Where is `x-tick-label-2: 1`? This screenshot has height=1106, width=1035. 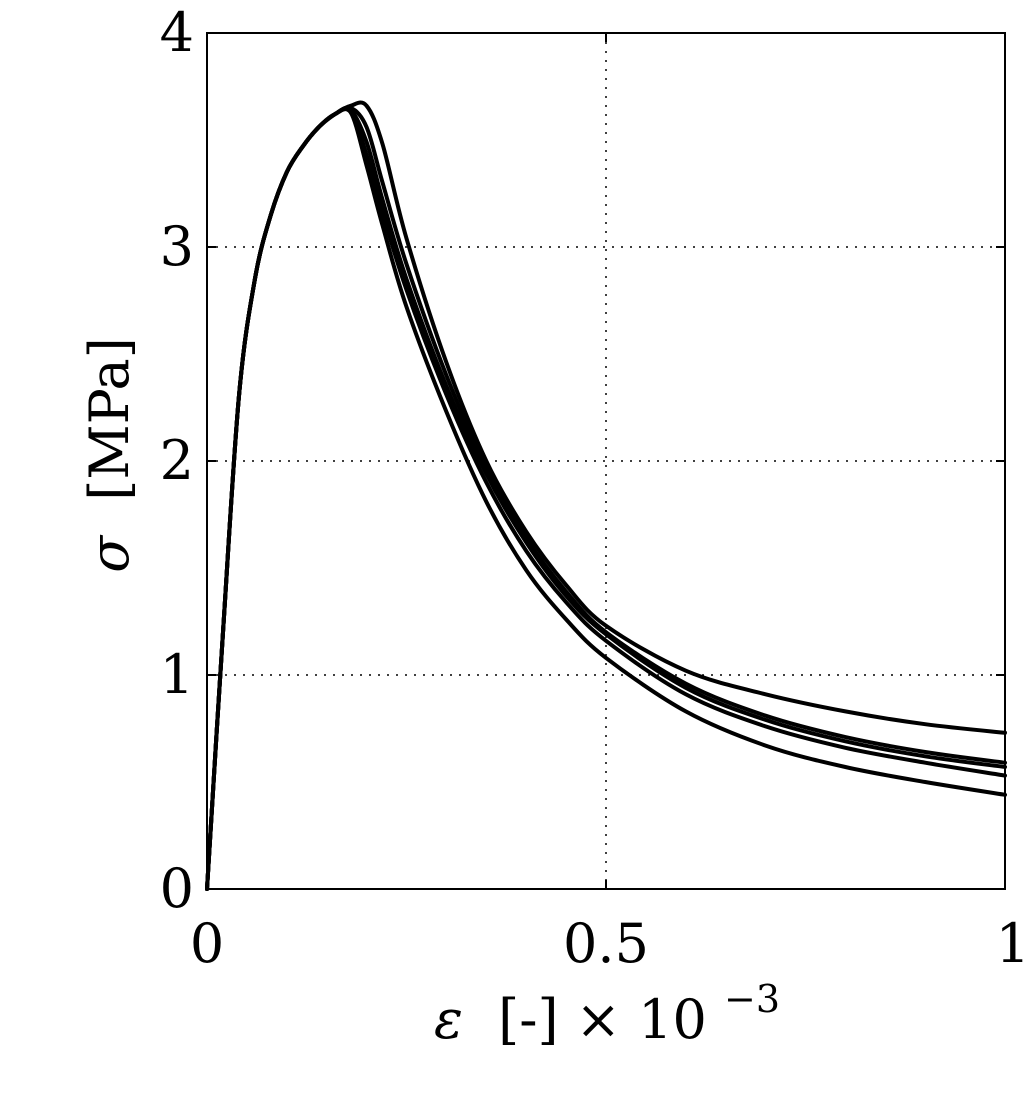 x-tick-label-2: 1 is located at coordinates (1013, 943).